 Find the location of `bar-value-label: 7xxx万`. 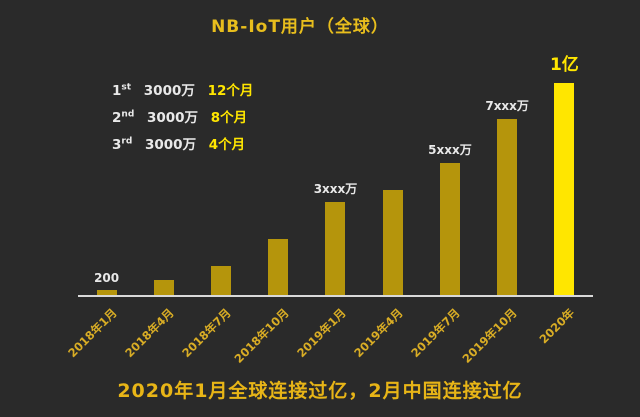

bar-value-label: 7xxx万 is located at coordinates (507, 106).